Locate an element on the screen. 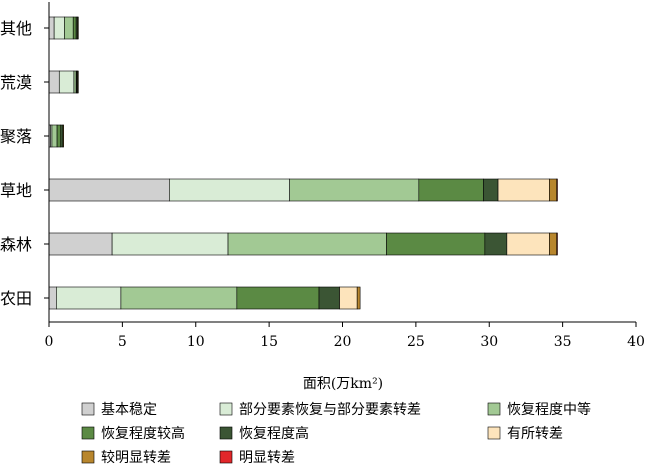 This screenshot has width=650, height=466. category-label-3: 草地 is located at coordinates (16, 190).